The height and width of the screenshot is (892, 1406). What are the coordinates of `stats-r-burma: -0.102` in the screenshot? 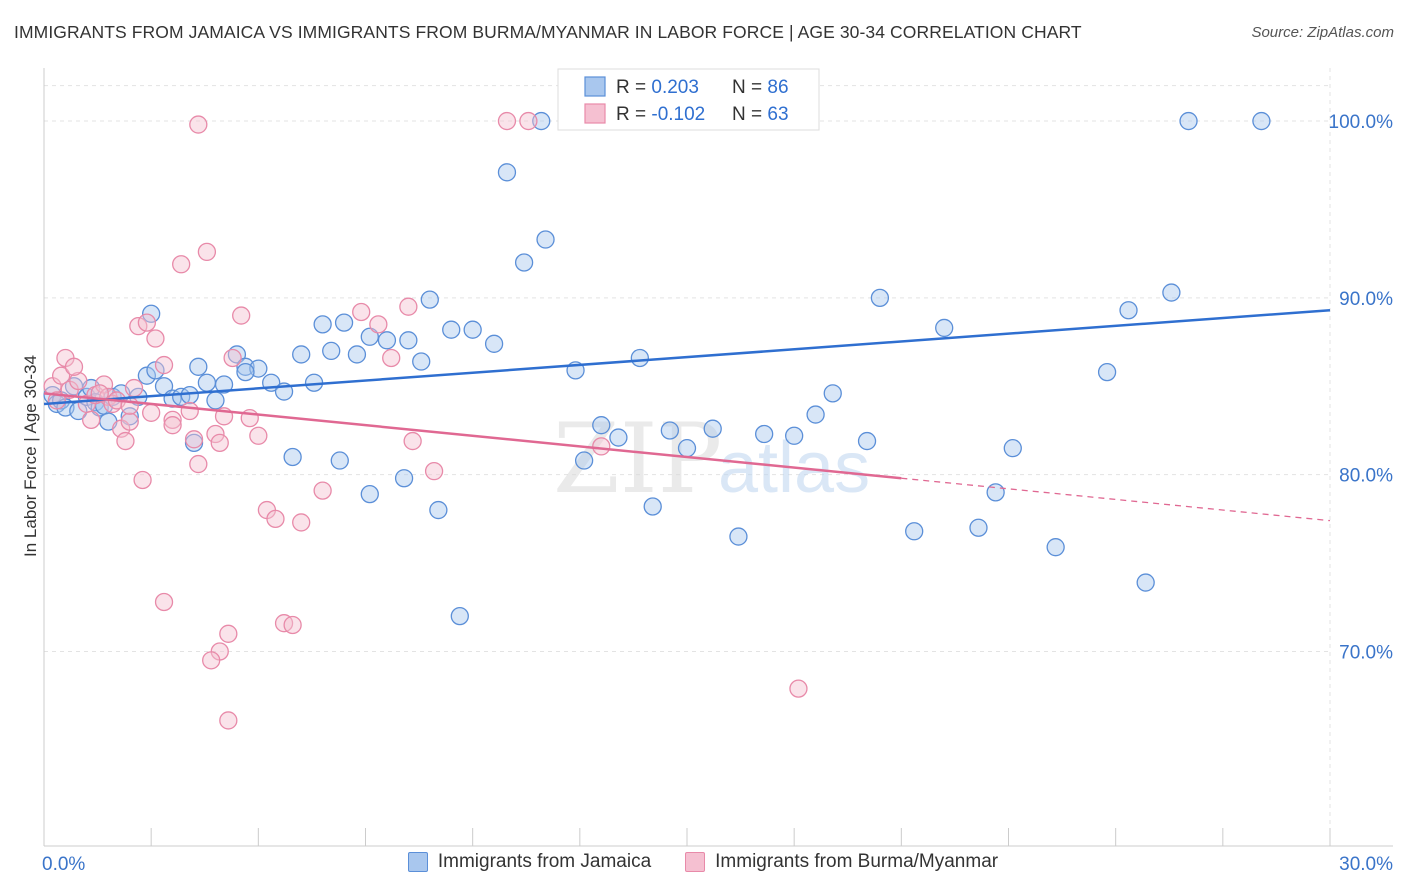 It's located at (678, 114).